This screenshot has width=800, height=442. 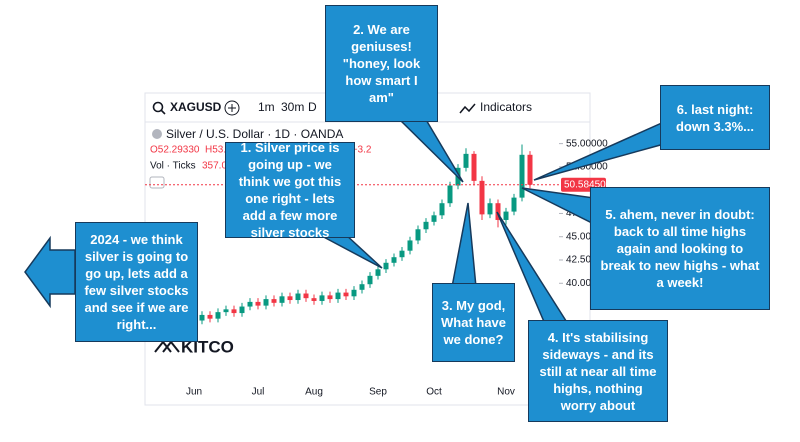 I want to click on collapse-button, so click(x=157, y=182).